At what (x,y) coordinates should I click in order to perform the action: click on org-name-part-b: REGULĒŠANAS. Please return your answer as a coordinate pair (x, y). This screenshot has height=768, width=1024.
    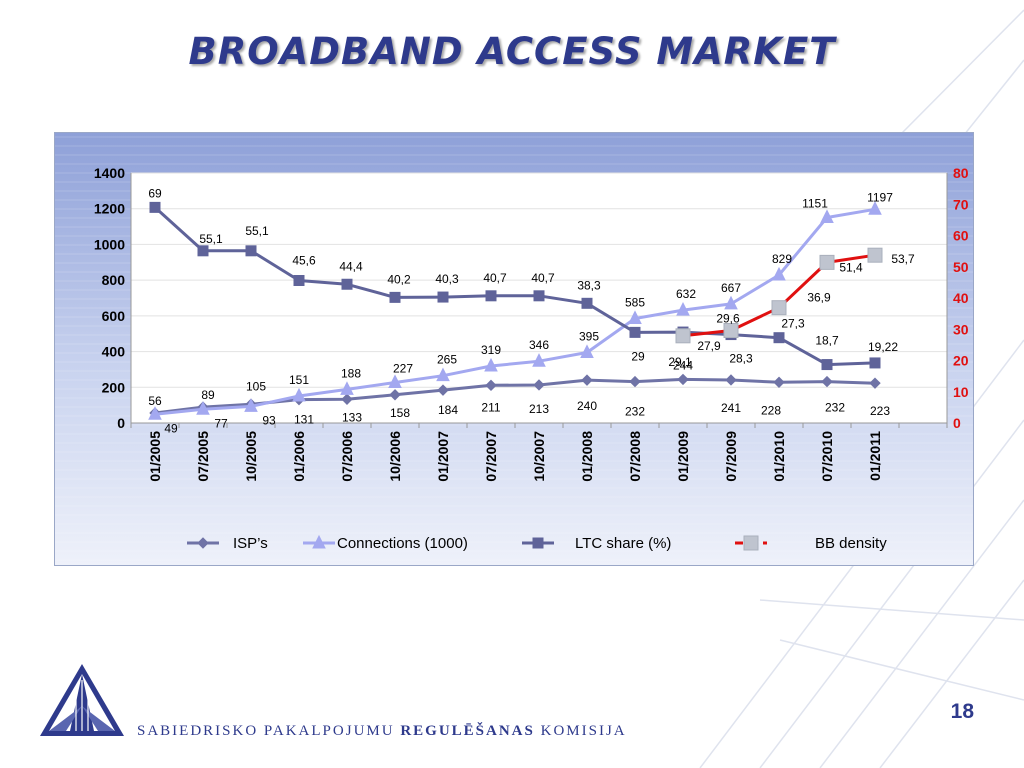
    Looking at the image, I should click on (467, 731).